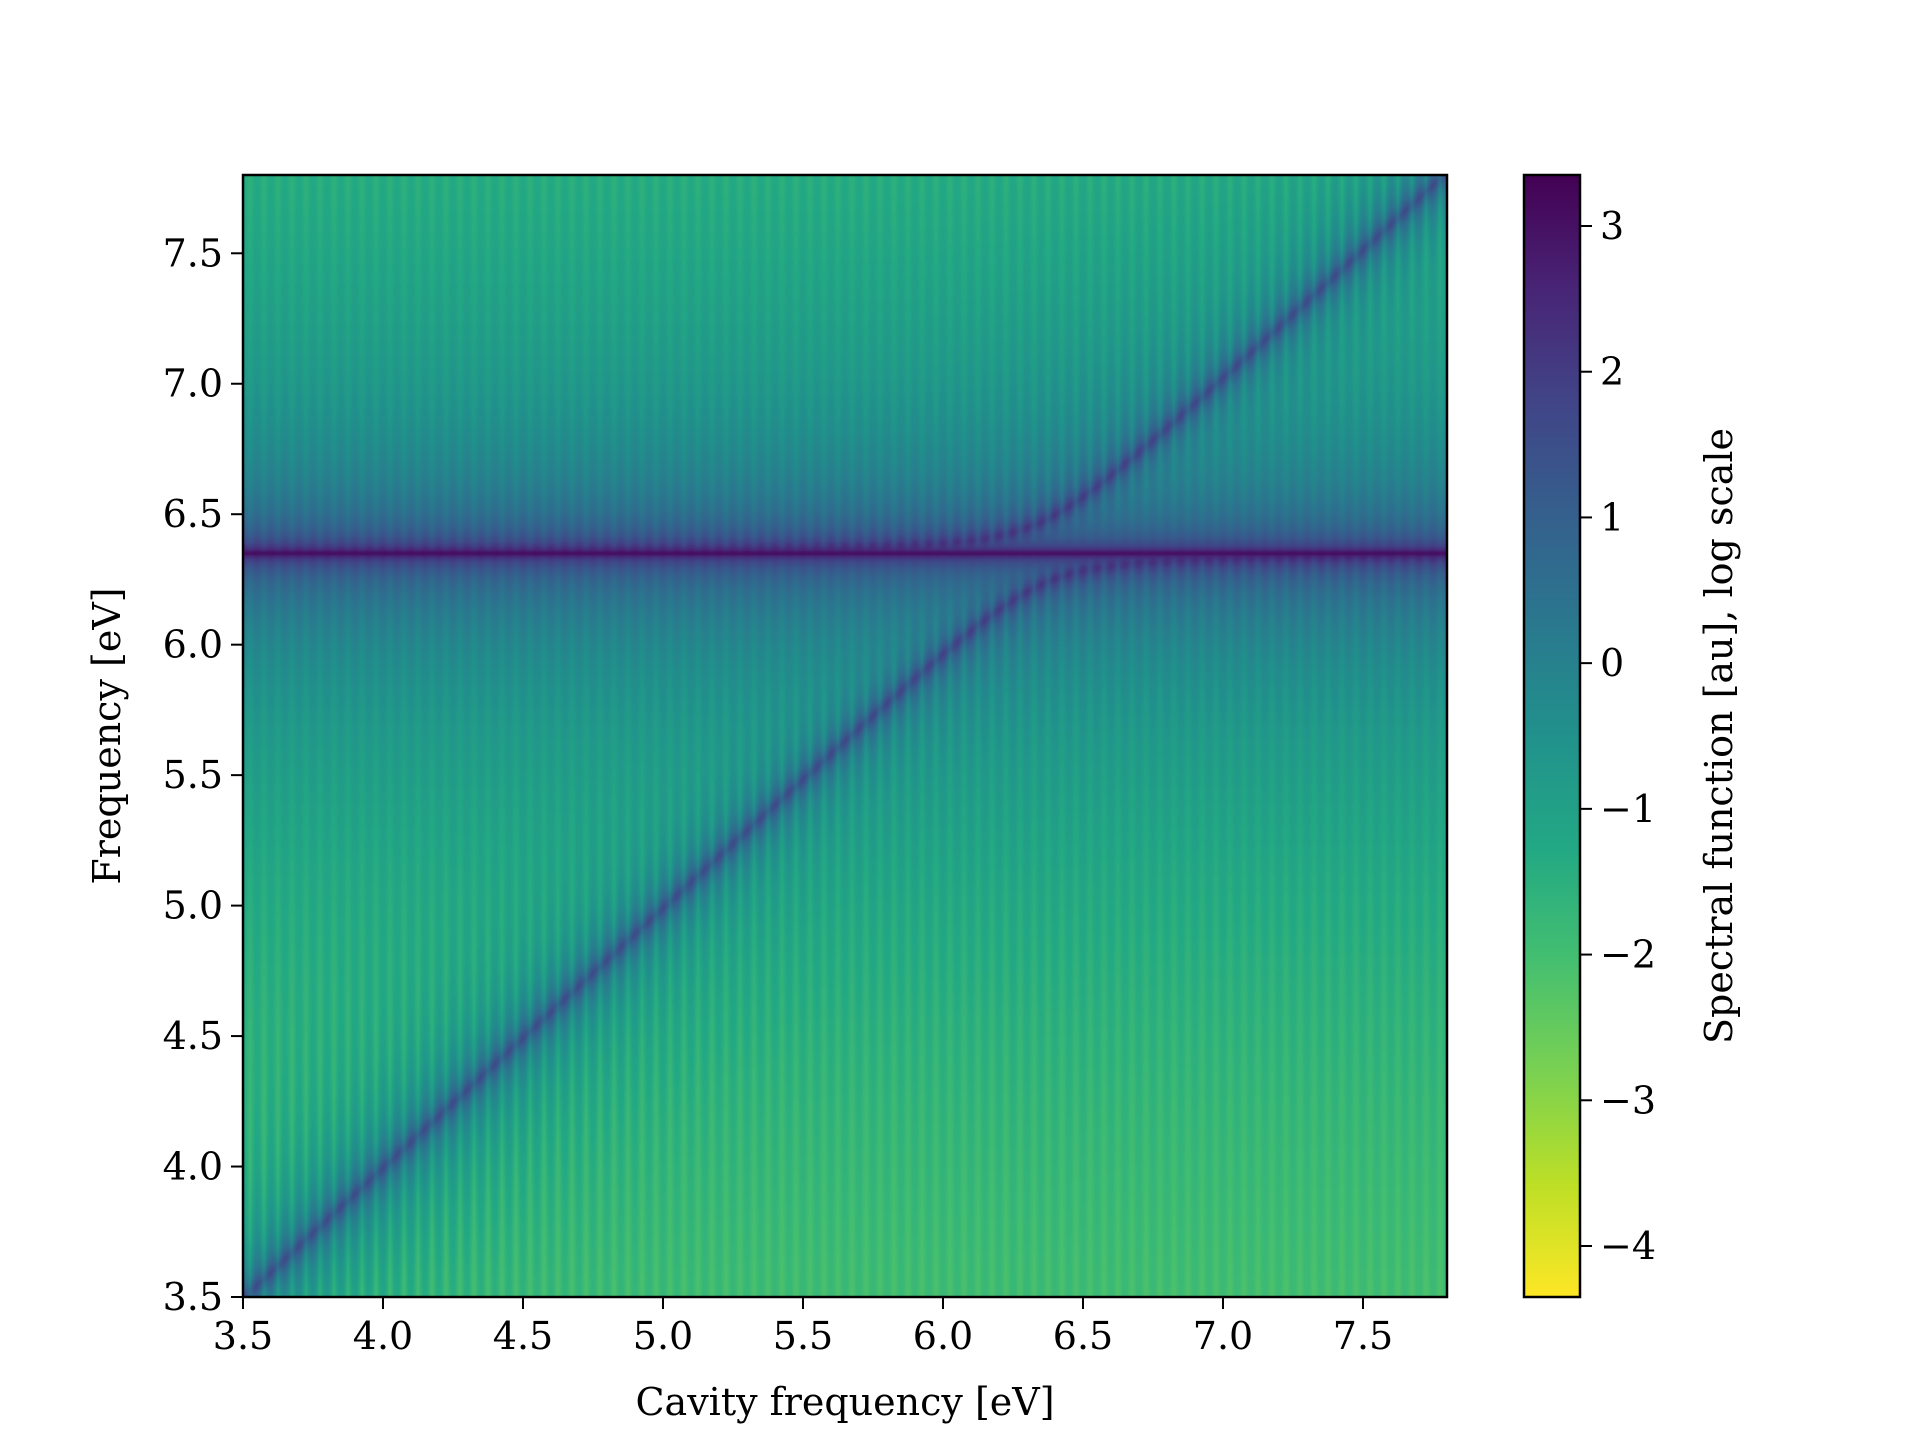 The image size is (1920, 1440). Describe the element at coordinates (193, 1297) in the screenshot. I see `y-tick-label: 3.5` at that location.